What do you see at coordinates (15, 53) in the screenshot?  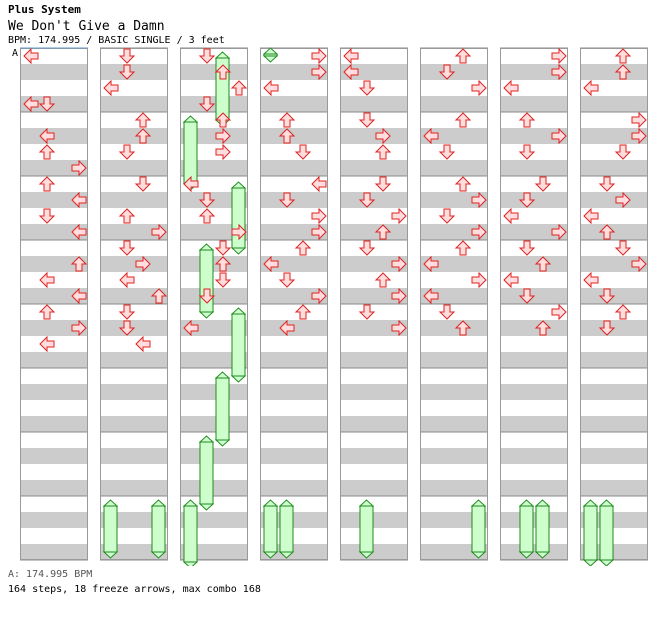 I see `bpm-marker-label: A` at bounding box center [15, 53].